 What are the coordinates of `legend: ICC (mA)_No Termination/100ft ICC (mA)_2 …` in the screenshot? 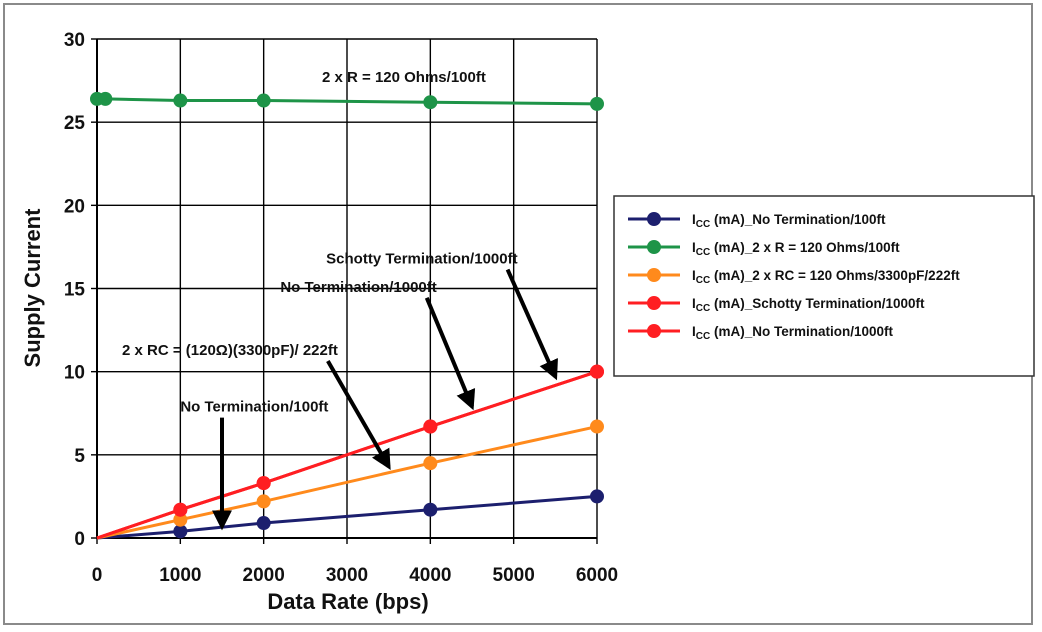 It's located at (824, 286).